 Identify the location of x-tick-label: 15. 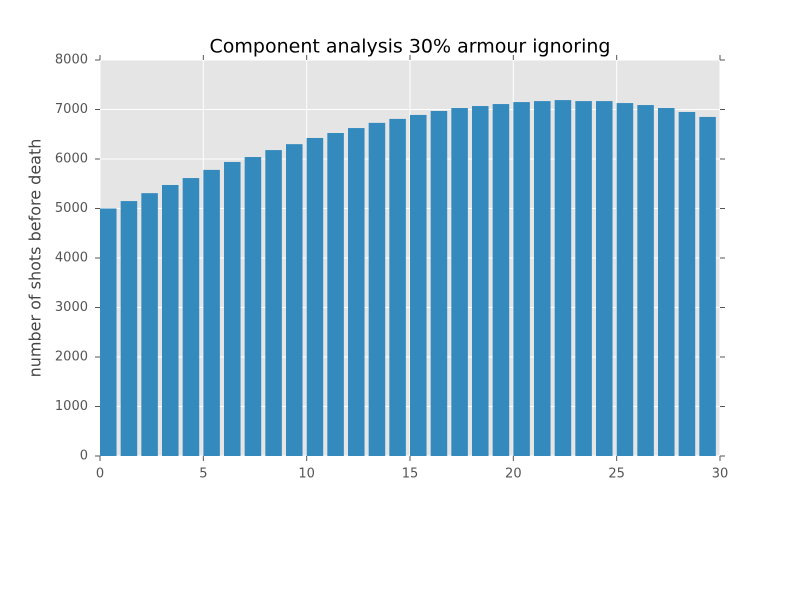
(410, 474).